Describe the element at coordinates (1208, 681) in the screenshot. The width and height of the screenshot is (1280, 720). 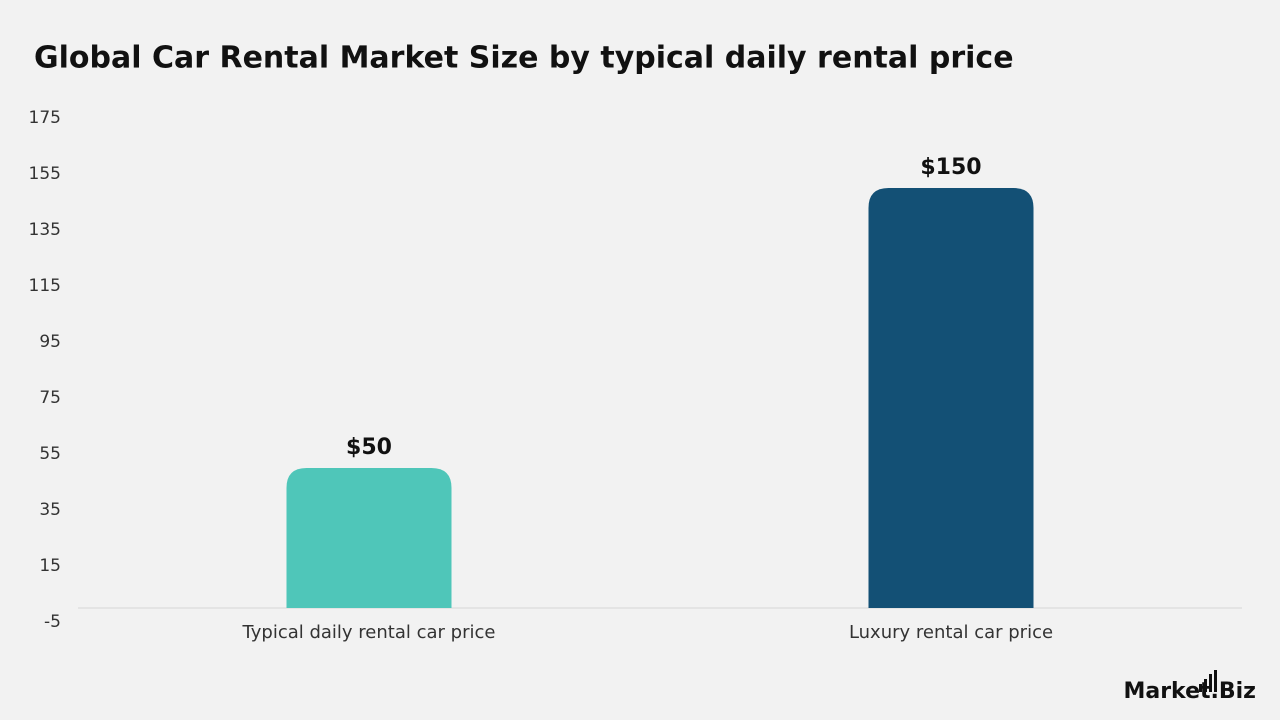
I see `logo-icon` at that location.